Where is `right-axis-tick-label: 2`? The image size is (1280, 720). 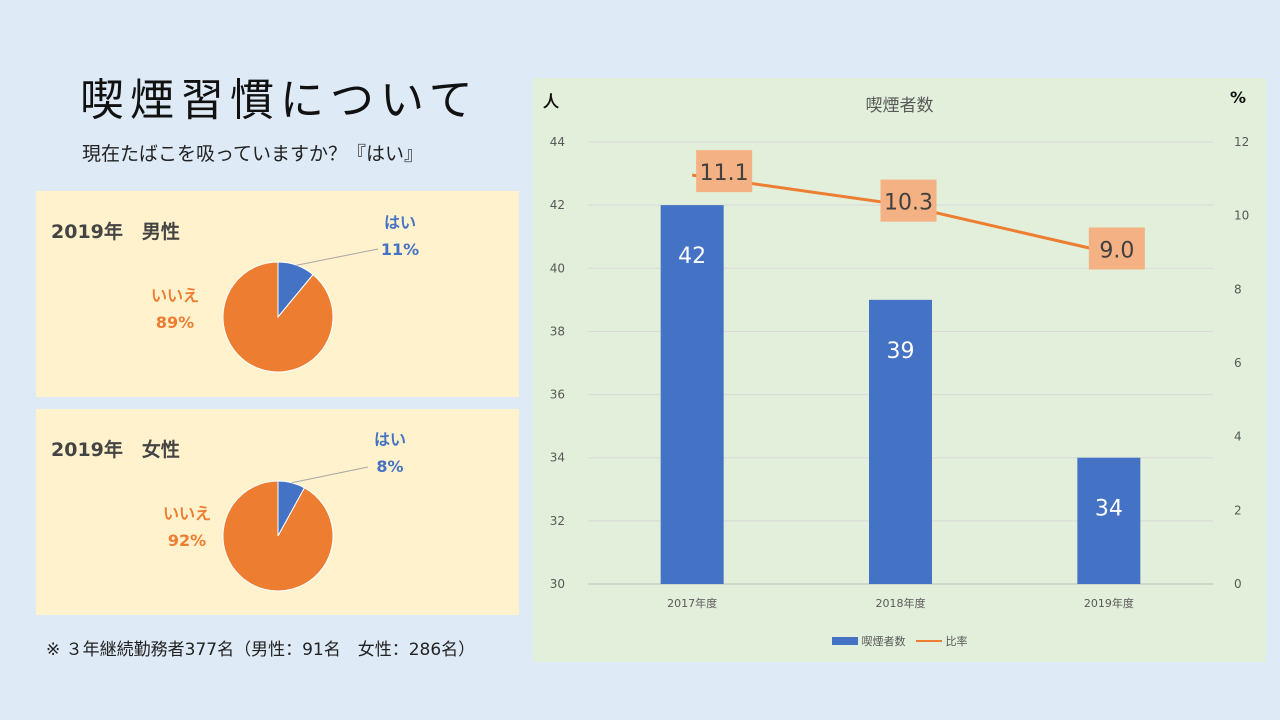
right-axis-tick-label: 2 is located at coordinates (1238, 510).